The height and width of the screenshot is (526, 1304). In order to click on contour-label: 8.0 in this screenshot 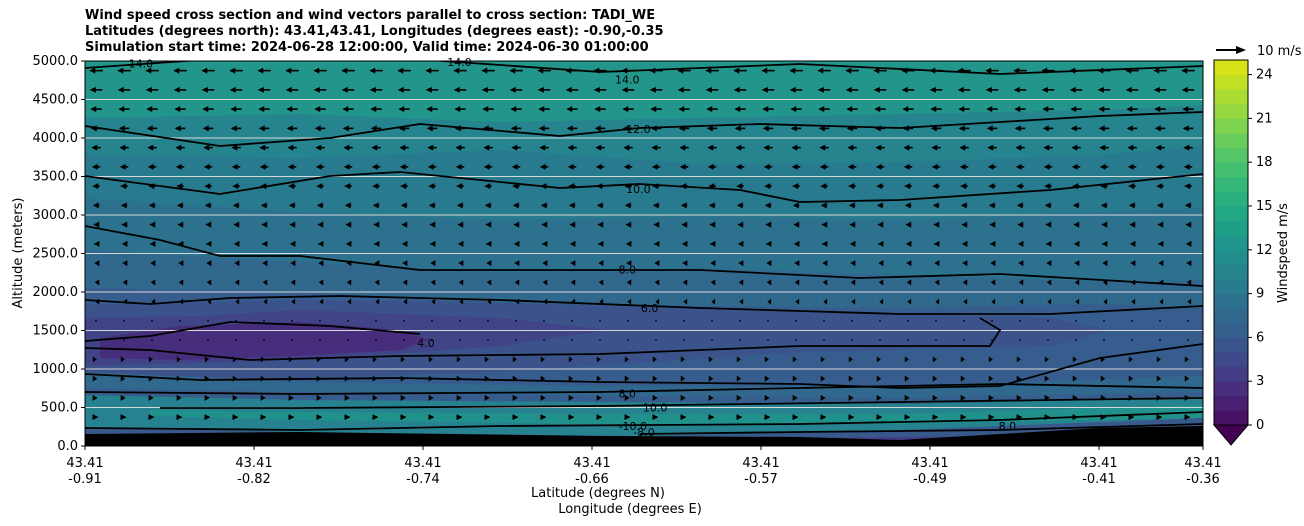, I will do `click(1008, 426)`.